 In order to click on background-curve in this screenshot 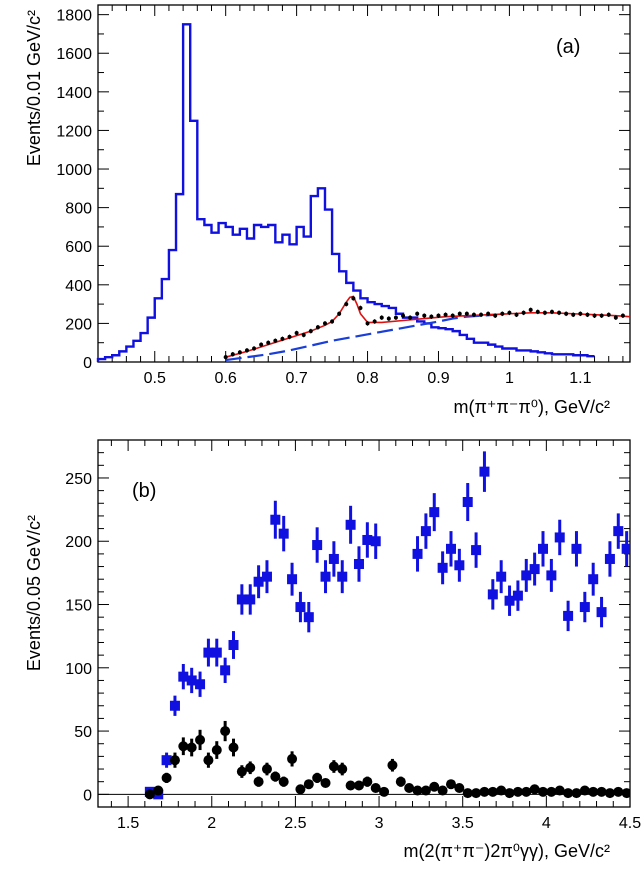, I will do `click(360, 337)`.